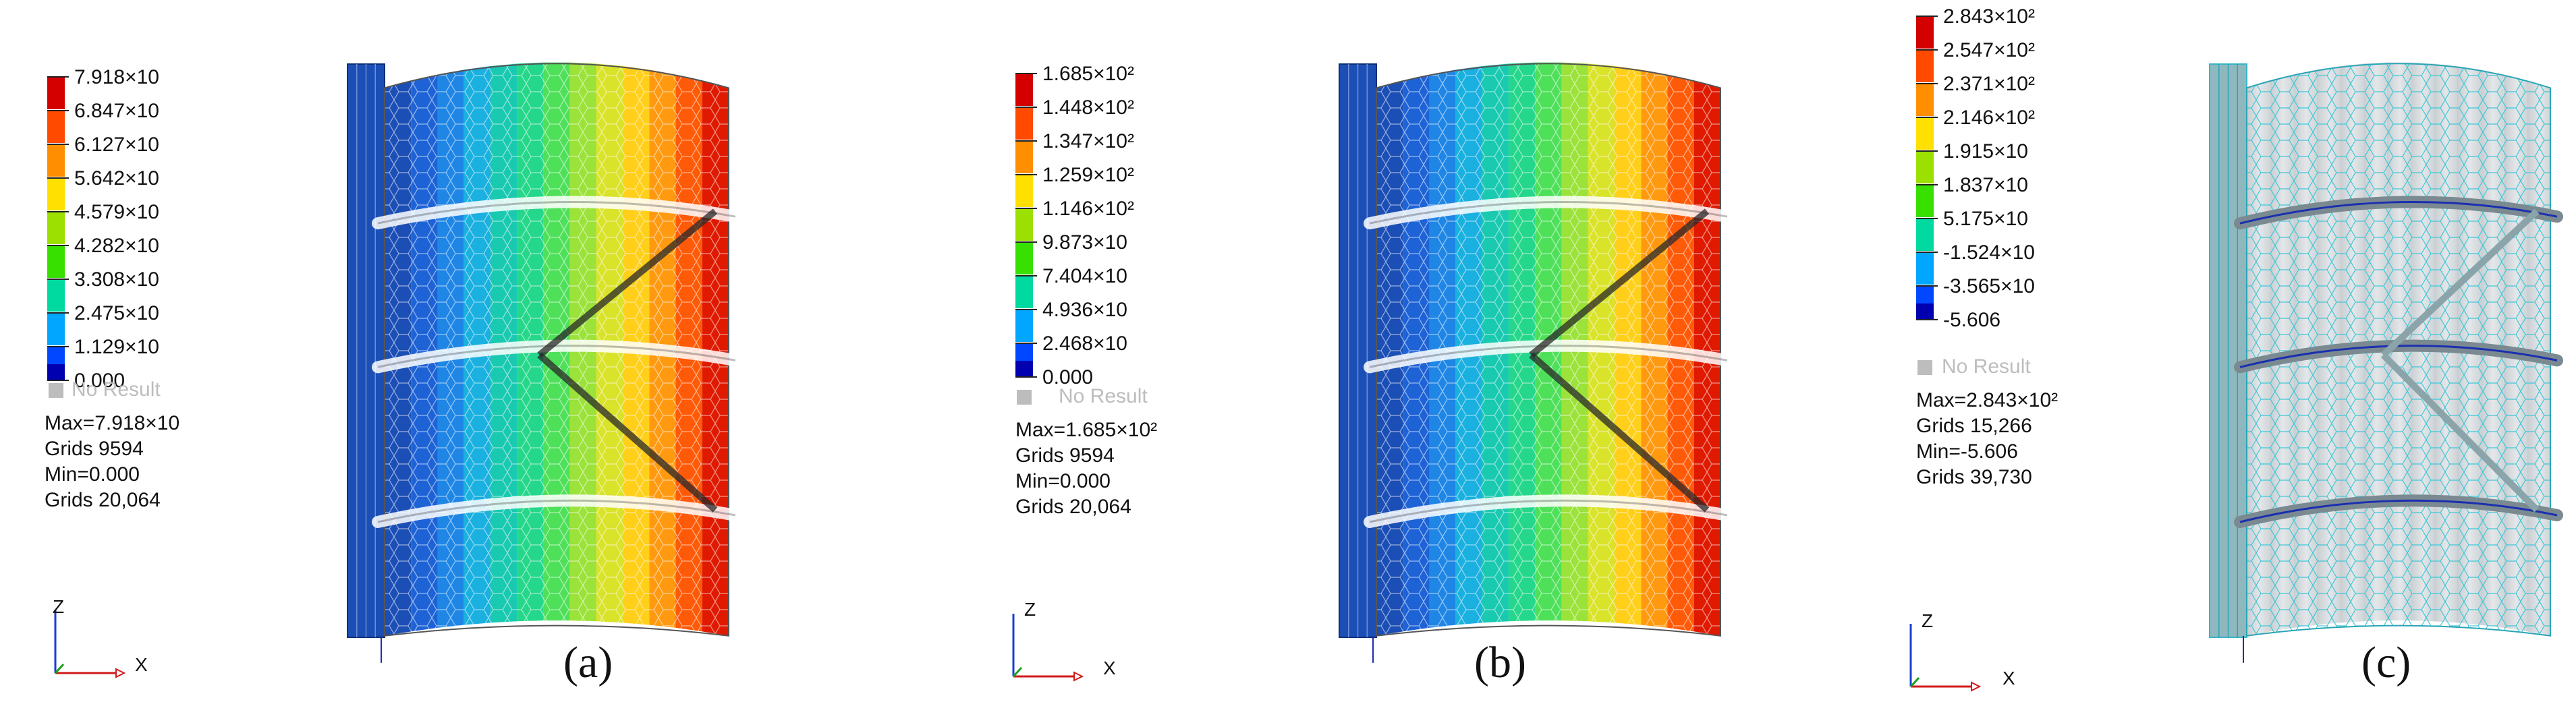  What do you see at coordinates (1063, 481) in the screenshot?
I see `stat-min-b: Min=0.000` at bounding box center [1063, 481].